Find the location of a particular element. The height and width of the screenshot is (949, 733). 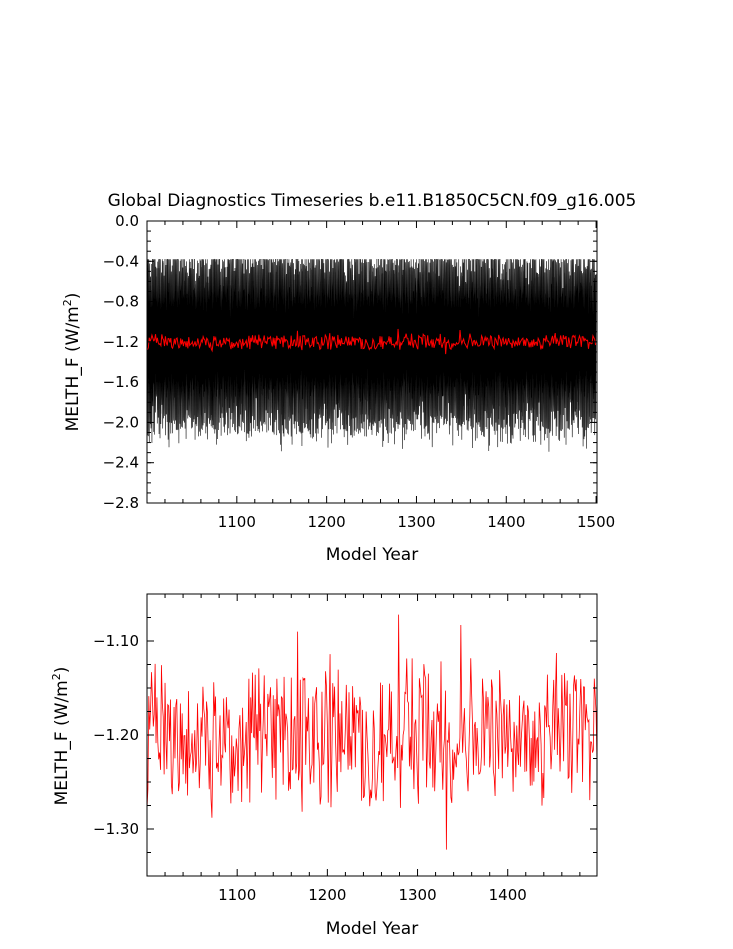

top-y-tick-label: −2.4 is located at coordinates (121, 463).